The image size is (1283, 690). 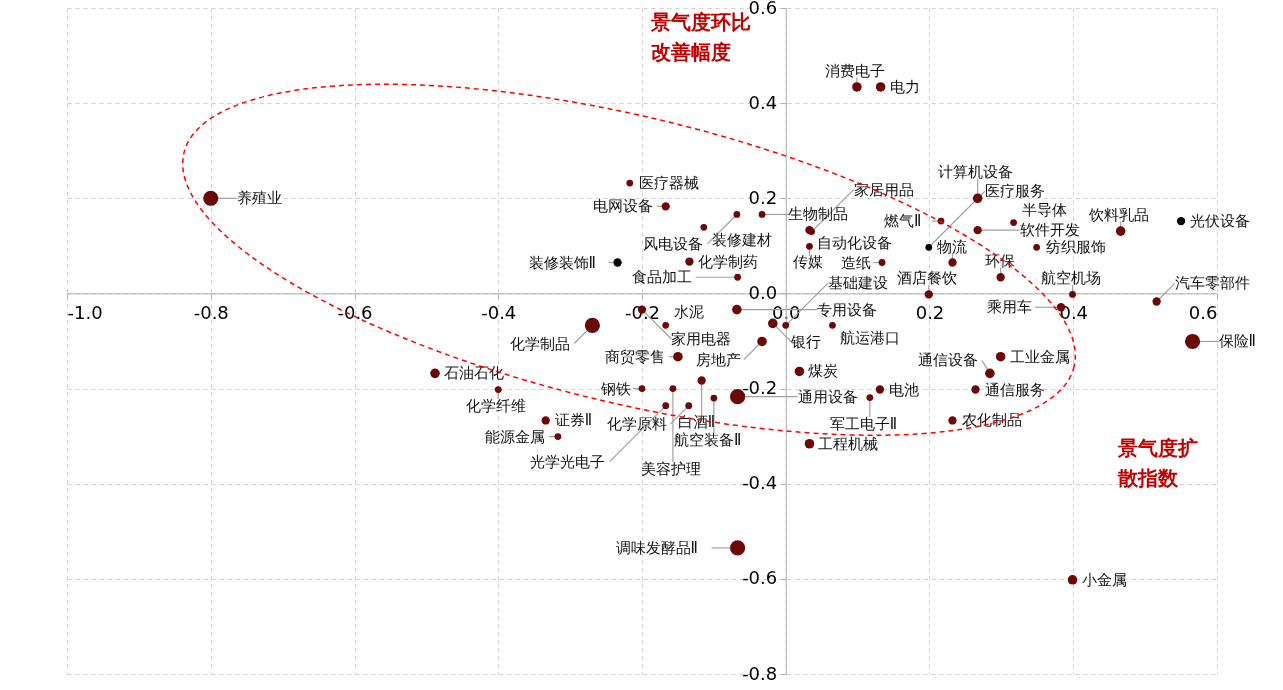 What do you see at coordinates (1203, 312) in the screenshot?
I see `x-tick-label: 0.6` at bounding box center [1203, 312].